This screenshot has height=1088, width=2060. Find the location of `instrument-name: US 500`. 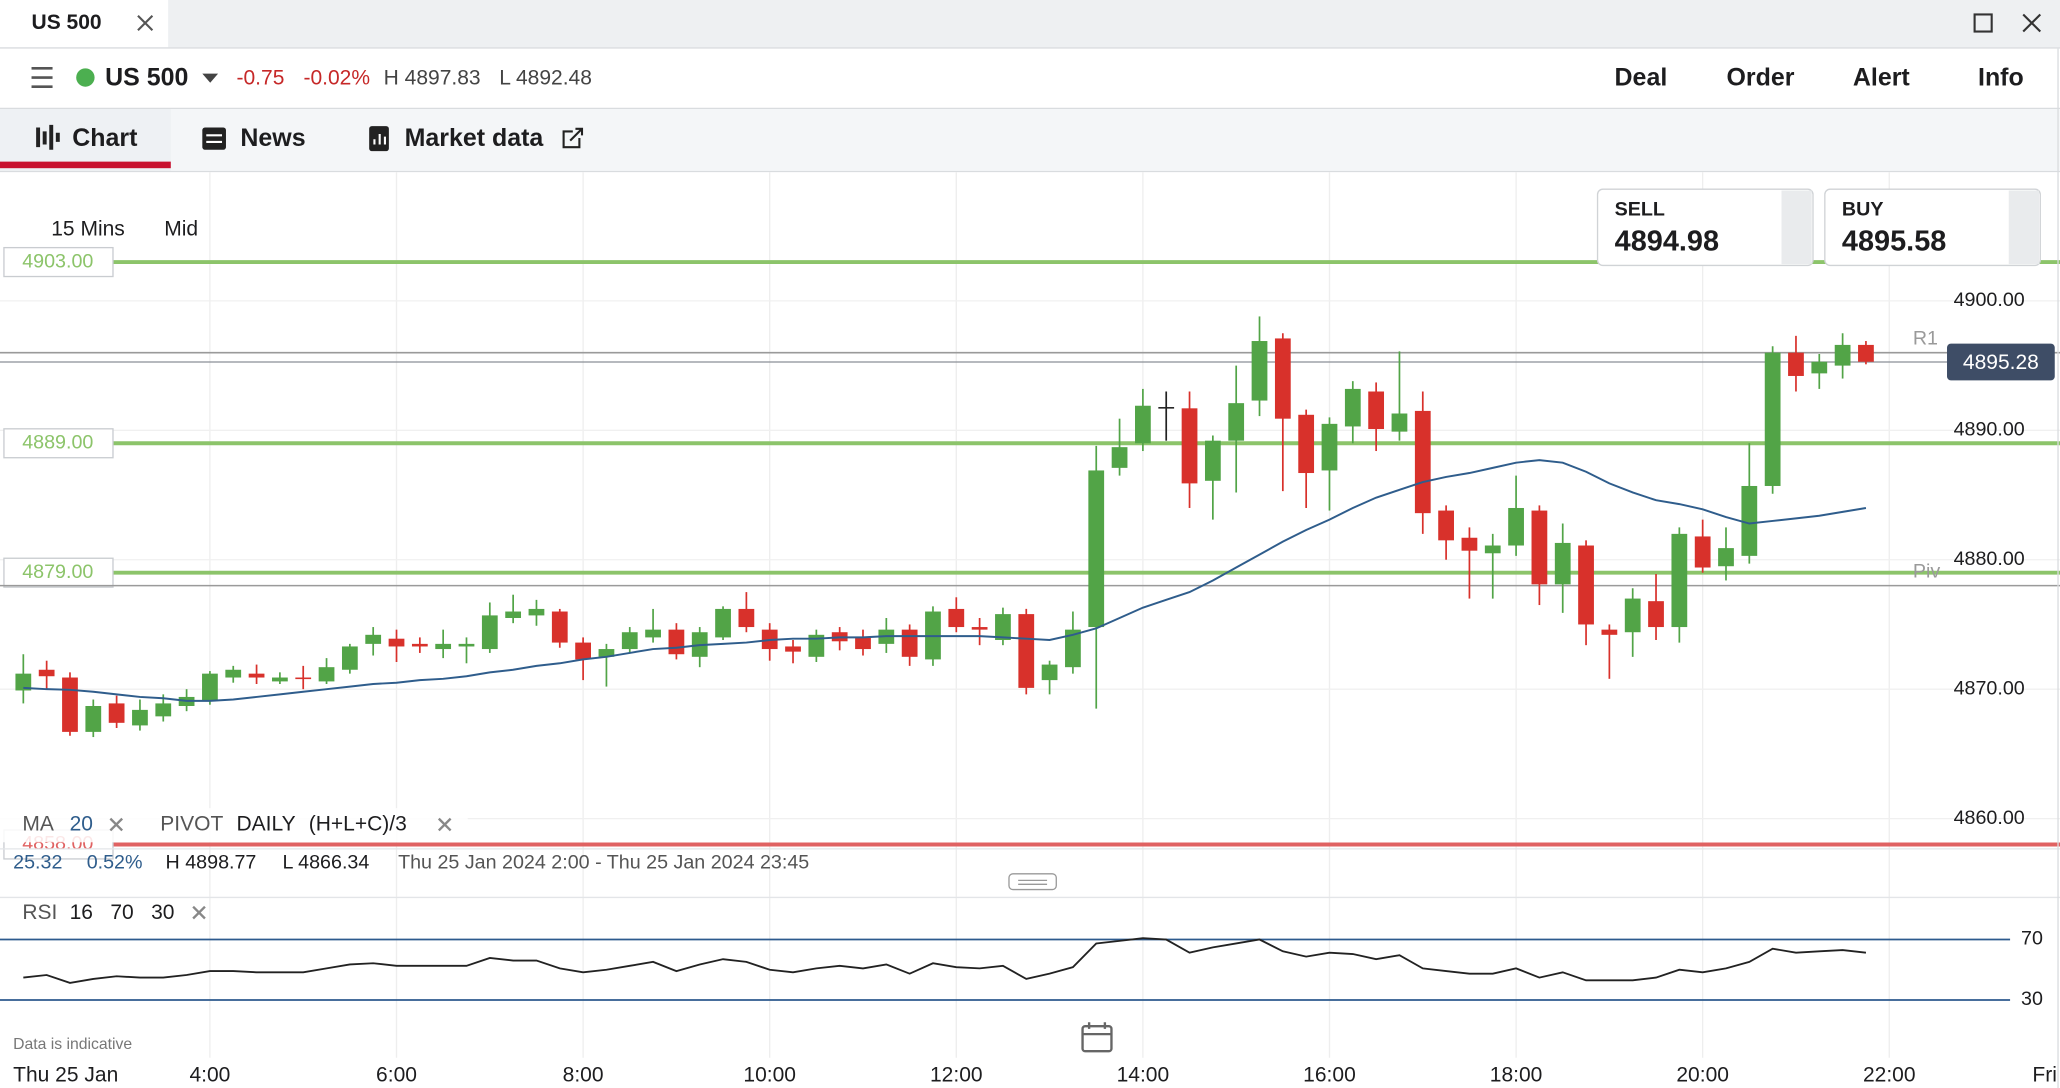

instrument-name: US 500 is located at coordinates (146, 77).